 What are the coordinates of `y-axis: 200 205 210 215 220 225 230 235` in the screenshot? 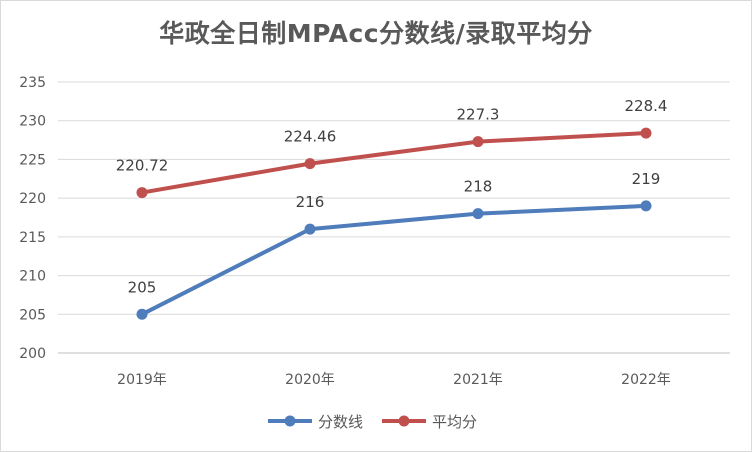 It's located at (32, 218).